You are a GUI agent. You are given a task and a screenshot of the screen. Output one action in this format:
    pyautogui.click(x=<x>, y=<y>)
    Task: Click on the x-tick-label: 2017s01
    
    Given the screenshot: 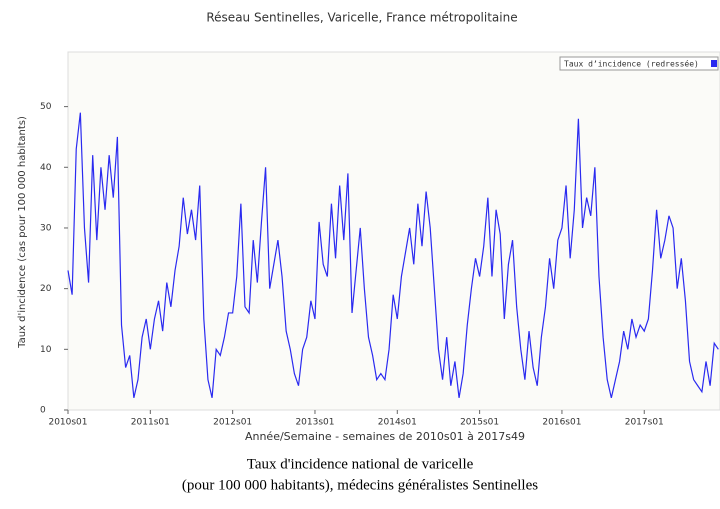 What is the action you would take?
    pyautogui.click(x=644, y=423)
    